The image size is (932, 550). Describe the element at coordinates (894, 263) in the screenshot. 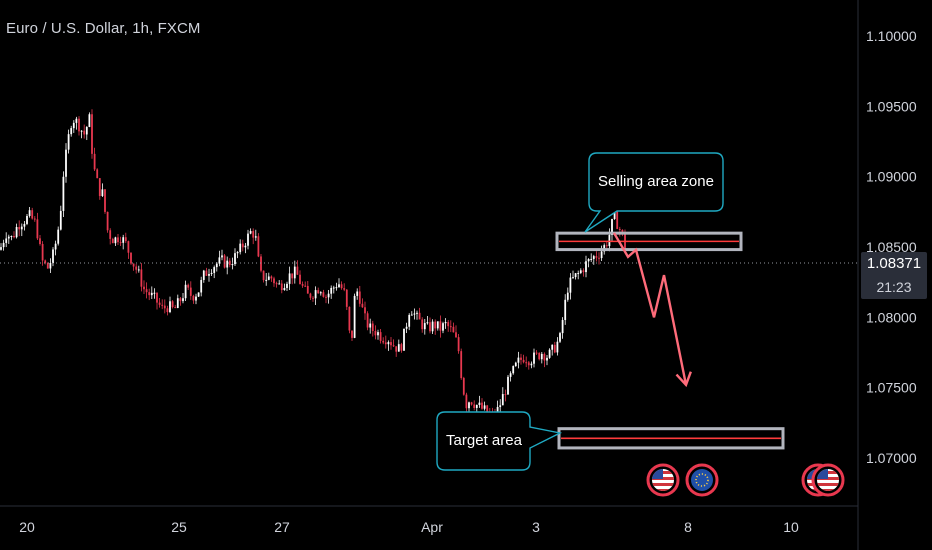

I see `last-price-value: 1.08371` at that location.